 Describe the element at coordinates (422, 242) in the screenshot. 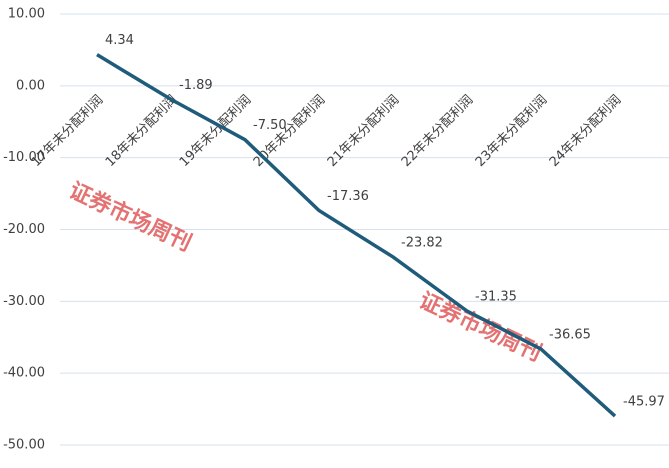

I see `data-label: -23.82` at that location.